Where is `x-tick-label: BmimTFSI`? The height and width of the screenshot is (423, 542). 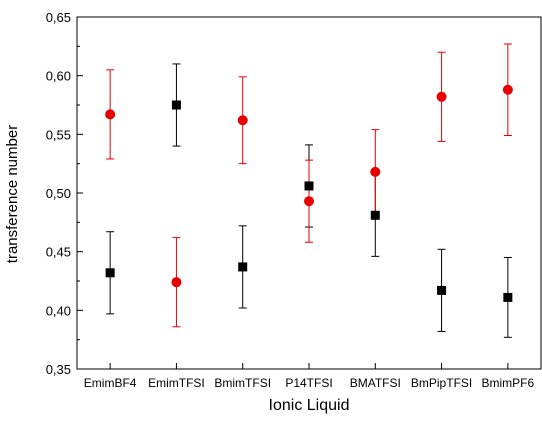
x-tick-label: BmimTFSI is located at coordinates (242, 383).